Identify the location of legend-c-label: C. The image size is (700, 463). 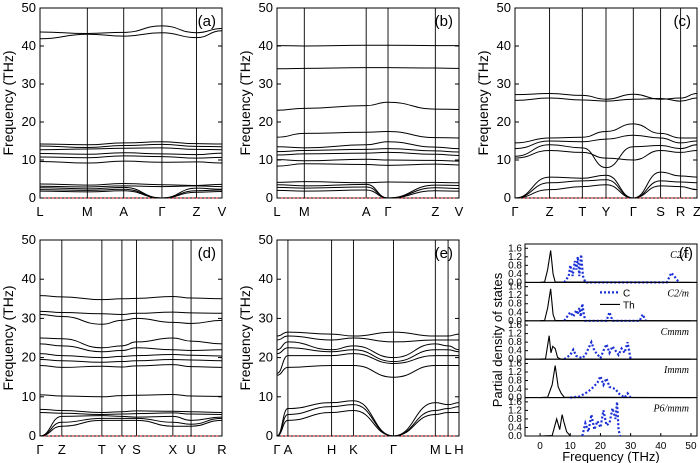
(626, 293).